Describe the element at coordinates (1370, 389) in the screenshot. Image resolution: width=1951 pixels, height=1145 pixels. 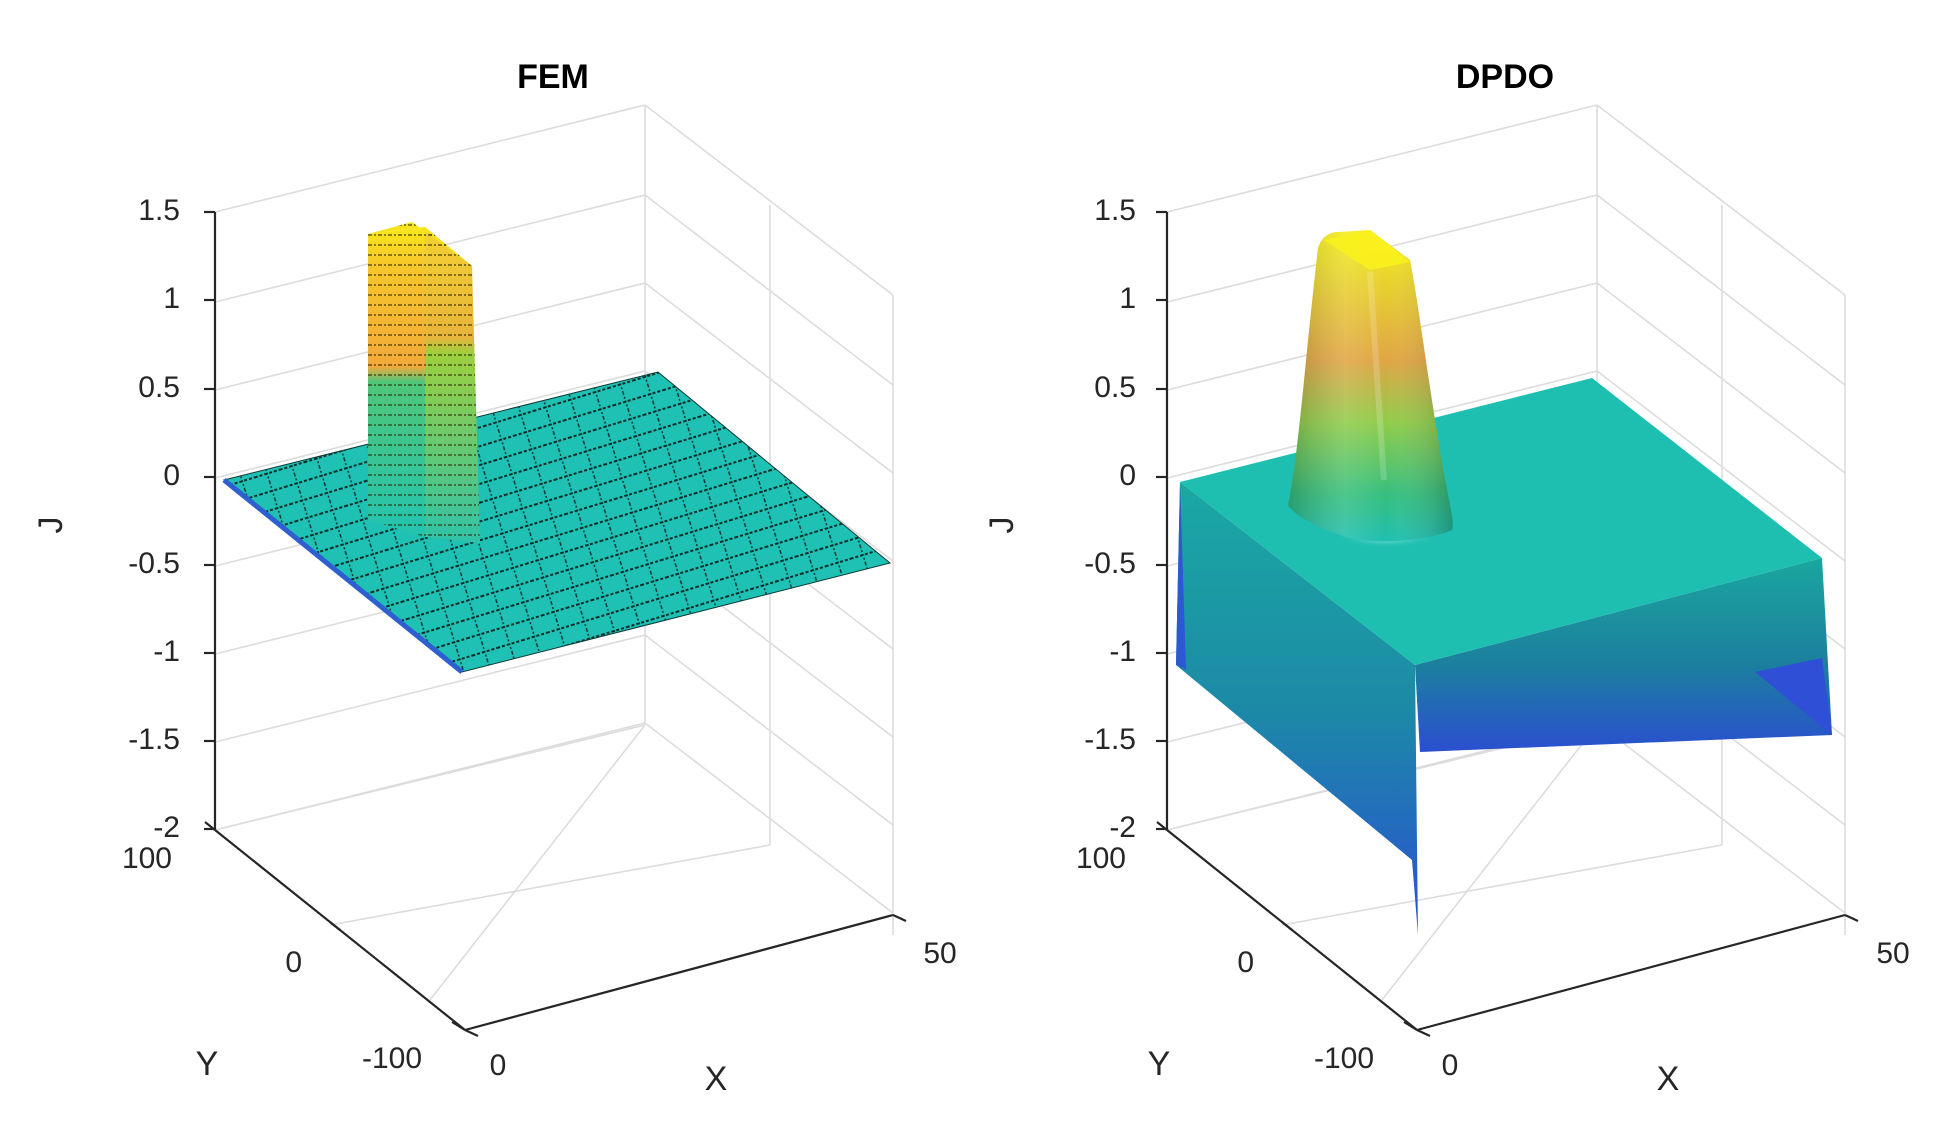
I see `dpdo-peak` at that location.